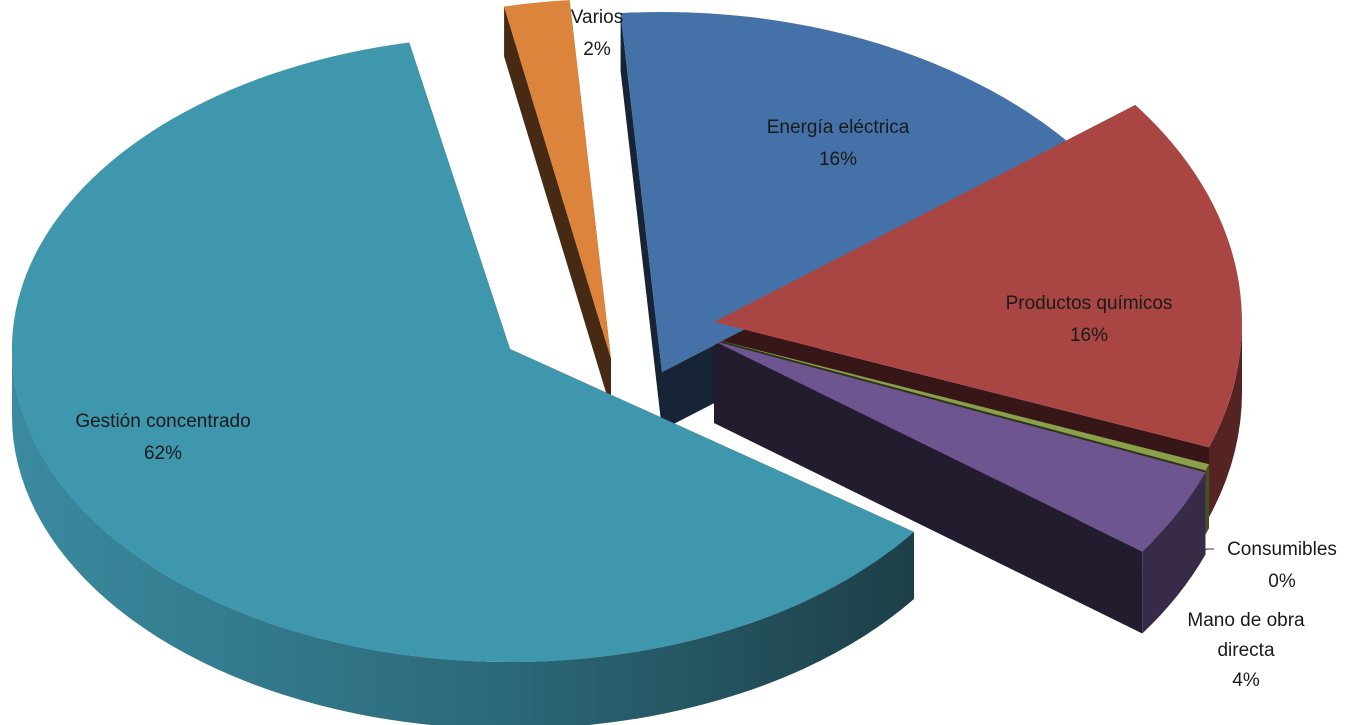  What do you see at coordinates (162, 438) in the screenshot?
I see `label-gestion-concentrado: Gestión concentrado 62%` at bounding box center [162, 438].